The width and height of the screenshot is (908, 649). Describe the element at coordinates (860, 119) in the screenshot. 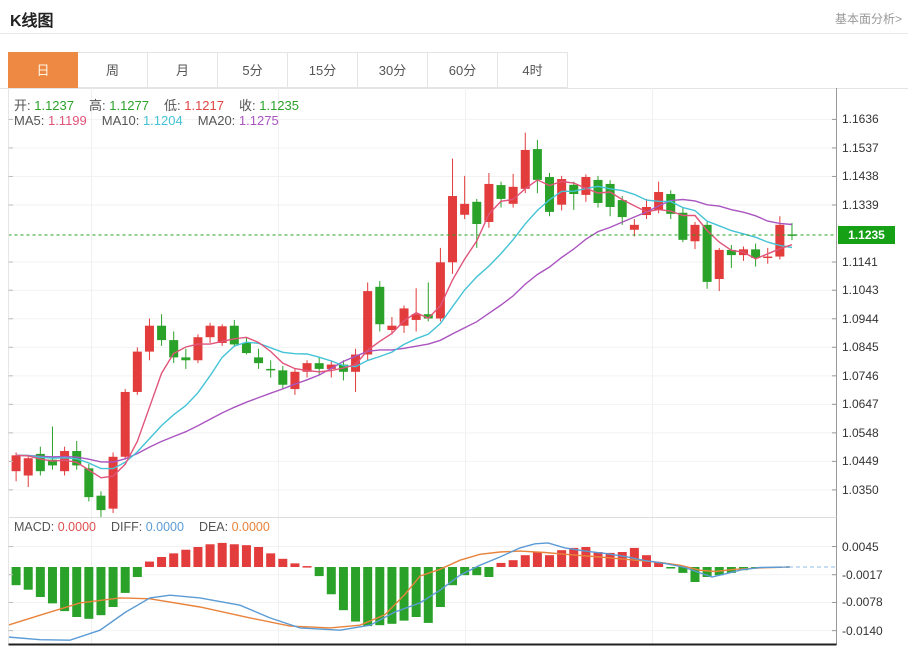

I see `price-tick-label: 1.1636` at that location.